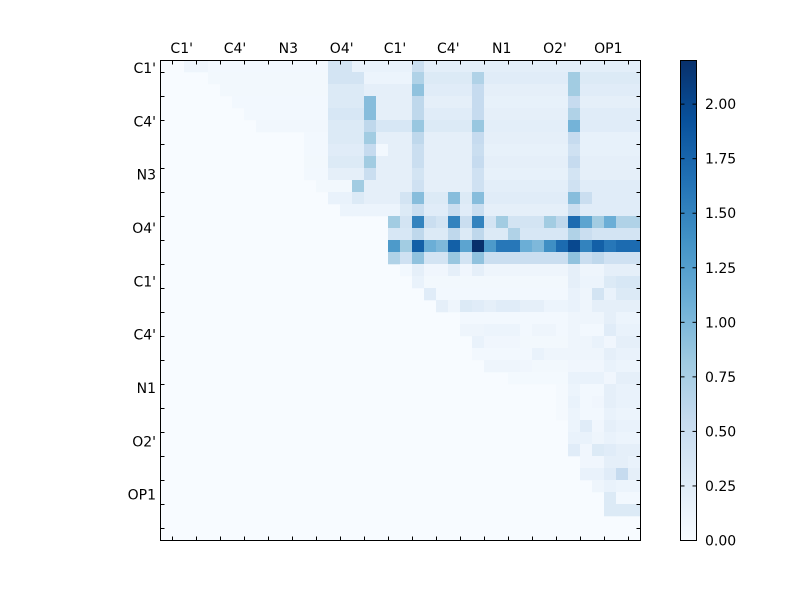 The image size is (800, 600). Describe the element at coordinates (720, 160) in the screenshot. I see `colorbar-tick-label: 1.75` at that location.